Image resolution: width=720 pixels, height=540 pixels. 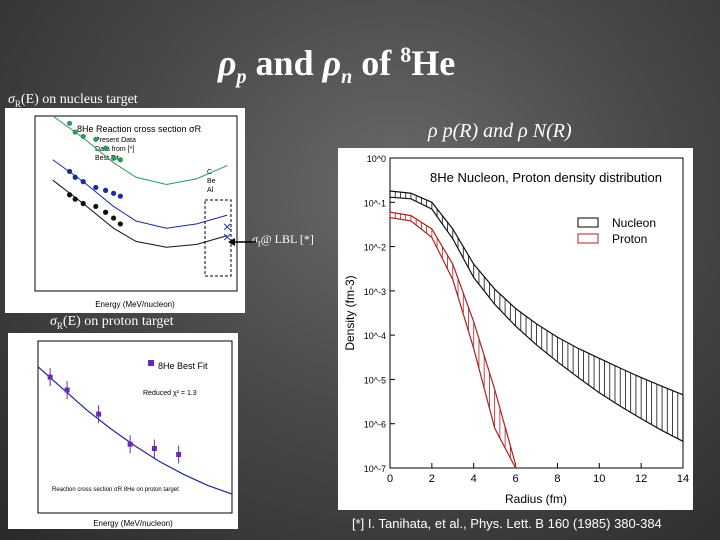 I want to click on lbl-box, so click(x=218, y=238).